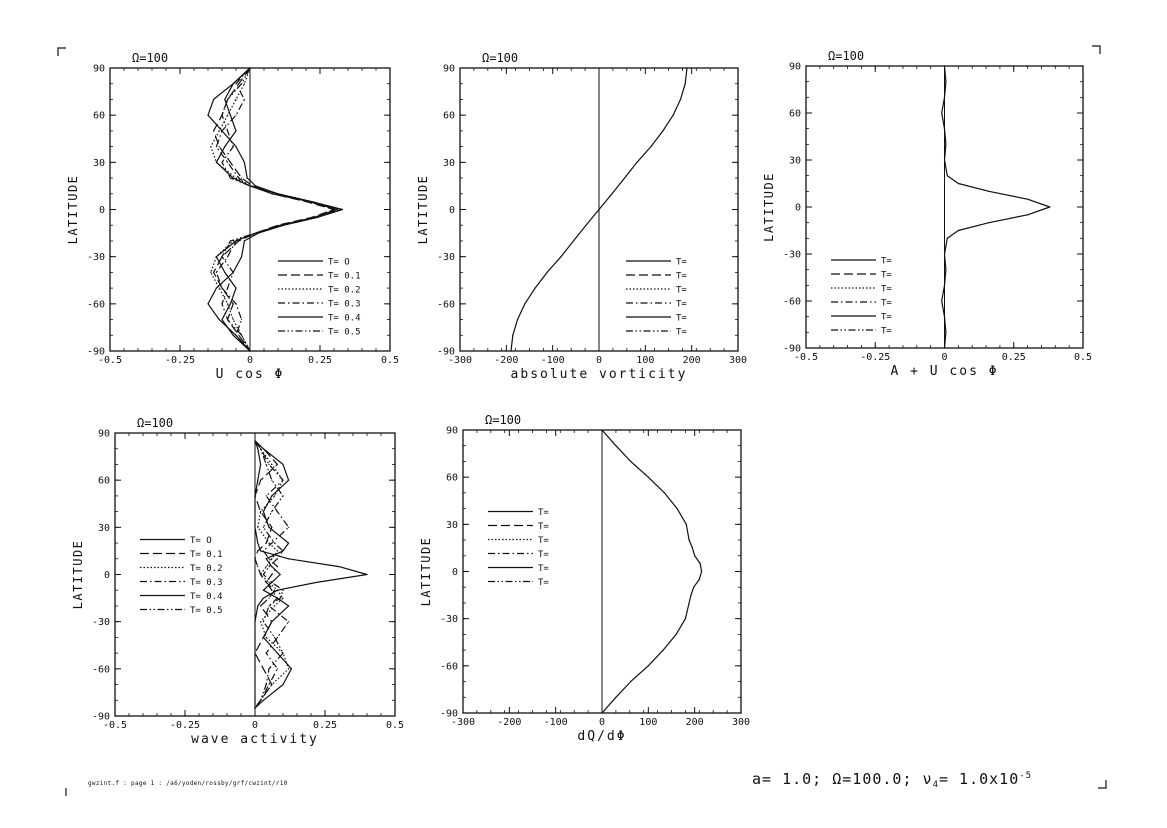 The image size is (1167, 828). Describe the element at coordinates (255, 739) in the screenshot. I see `x-axis-label: wave activity` at that location.